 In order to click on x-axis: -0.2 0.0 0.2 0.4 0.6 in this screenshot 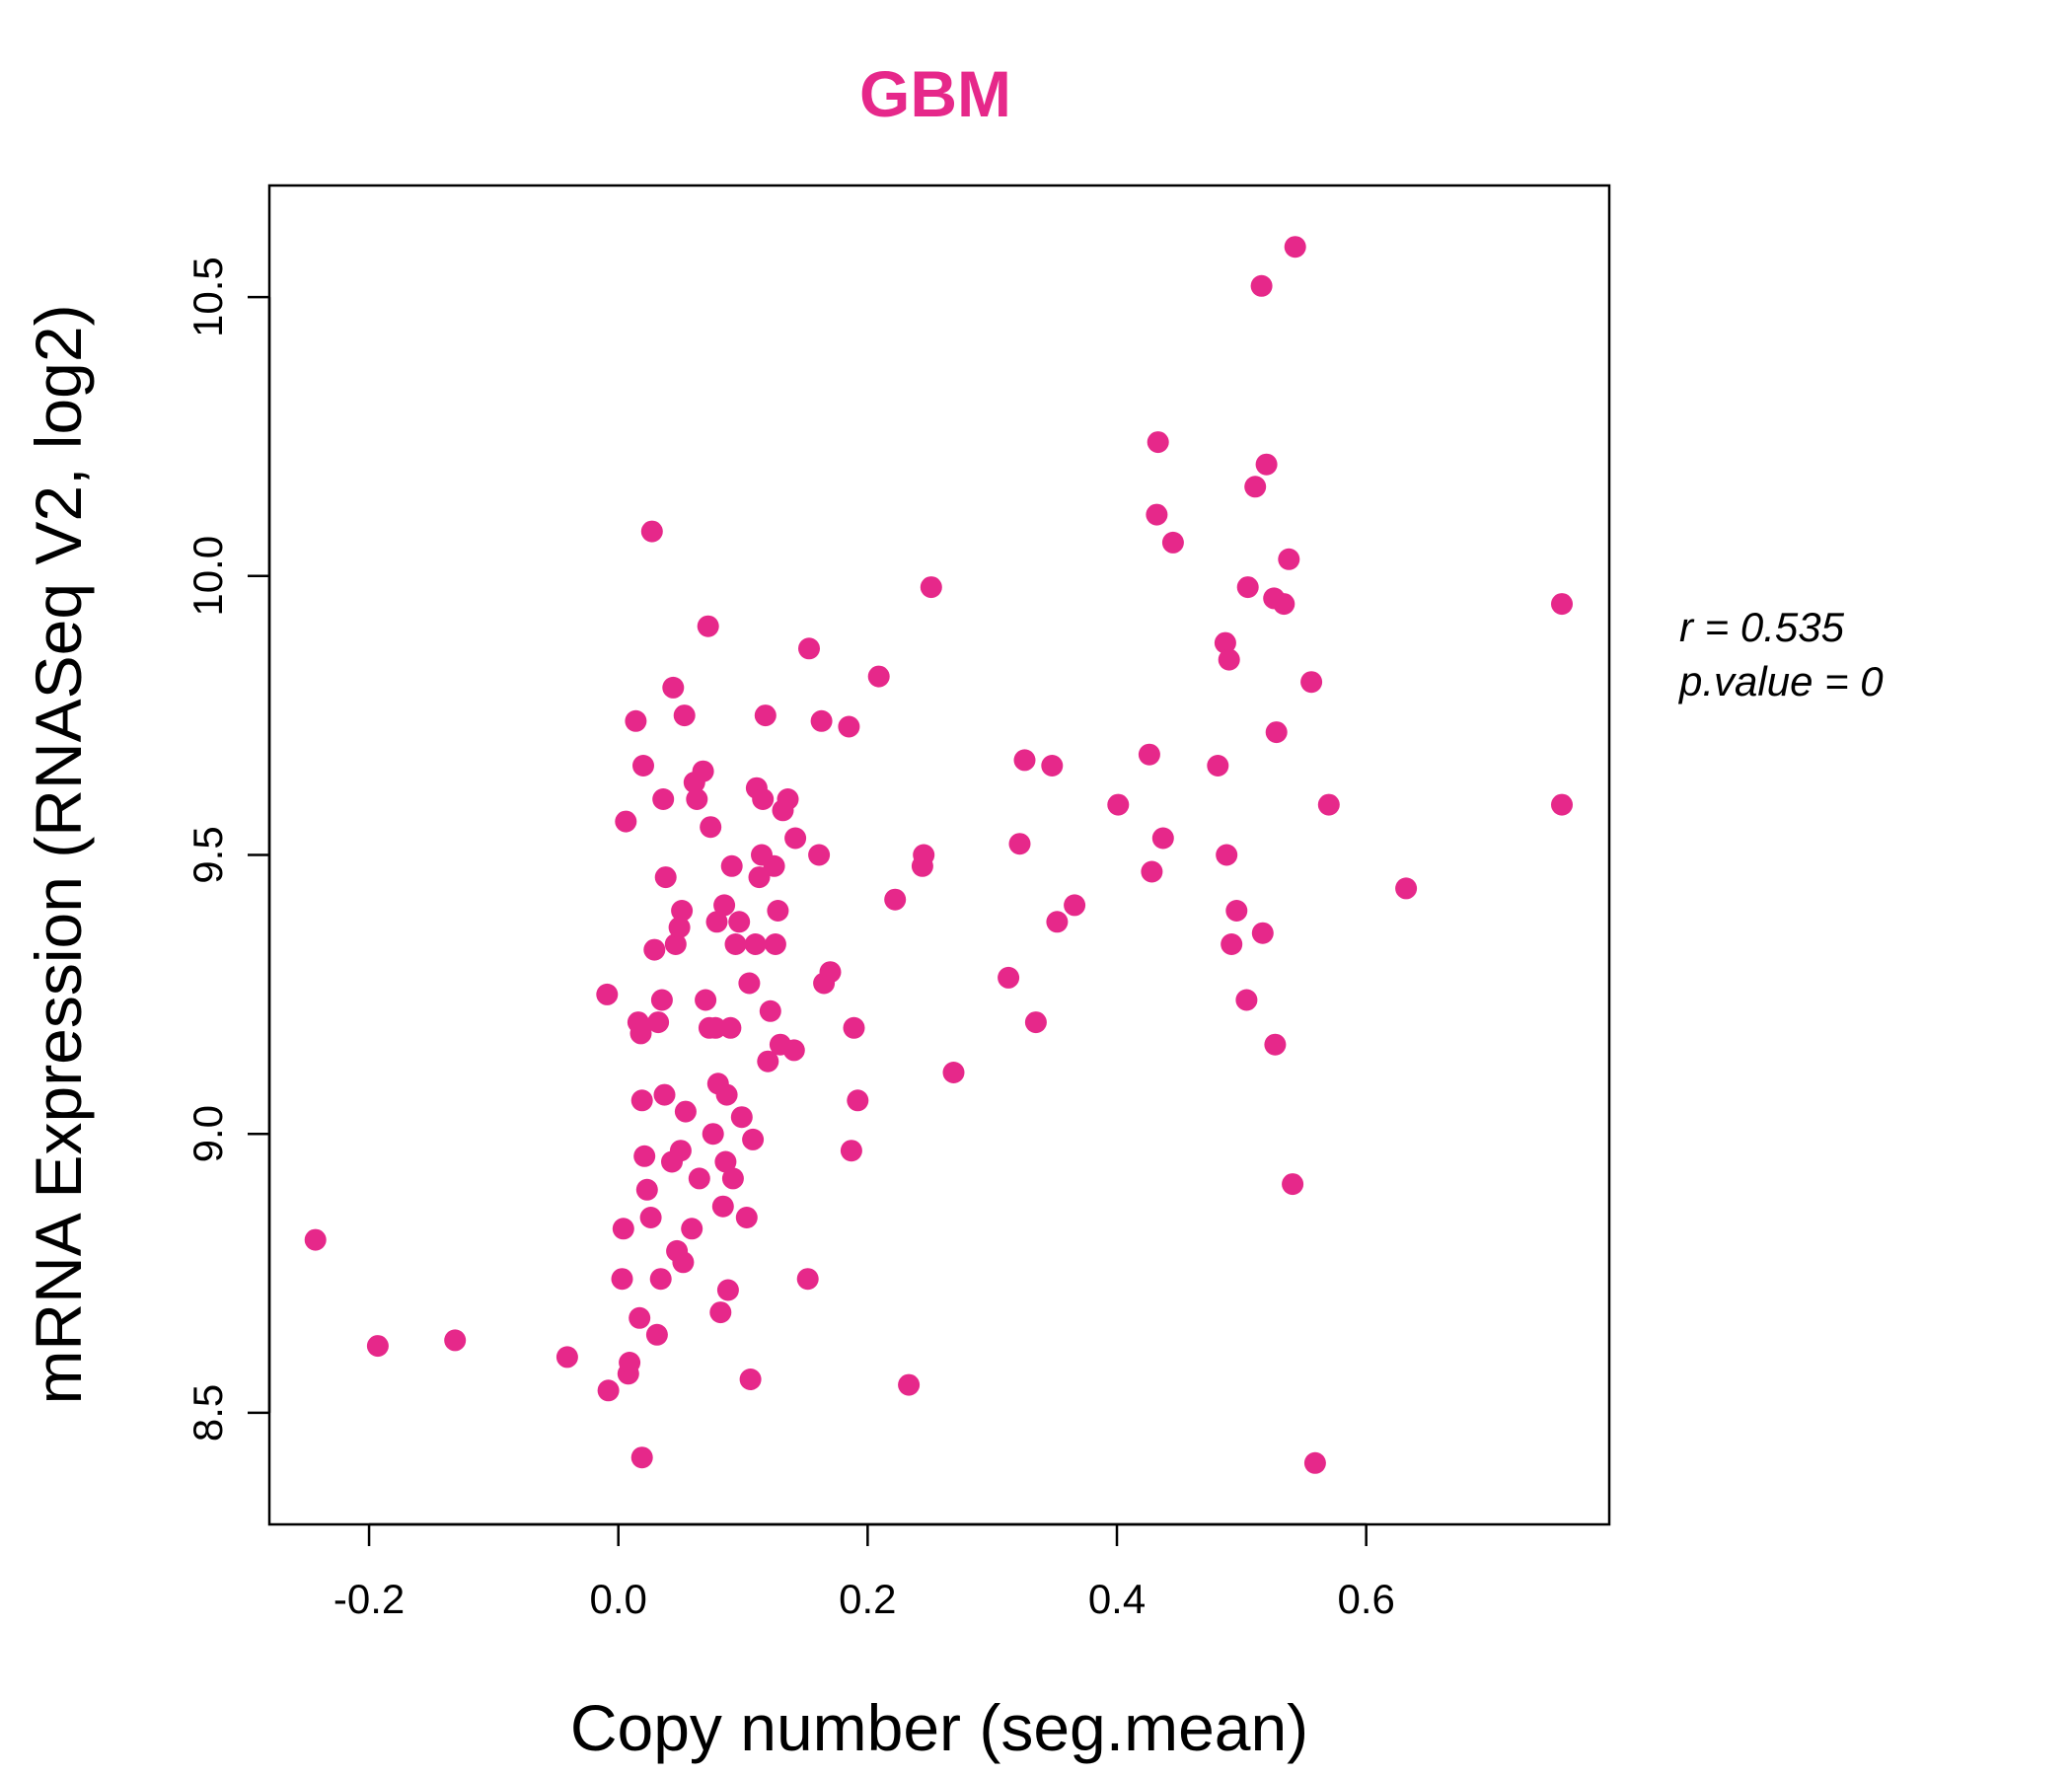, I will do `click(864, 1572)`.